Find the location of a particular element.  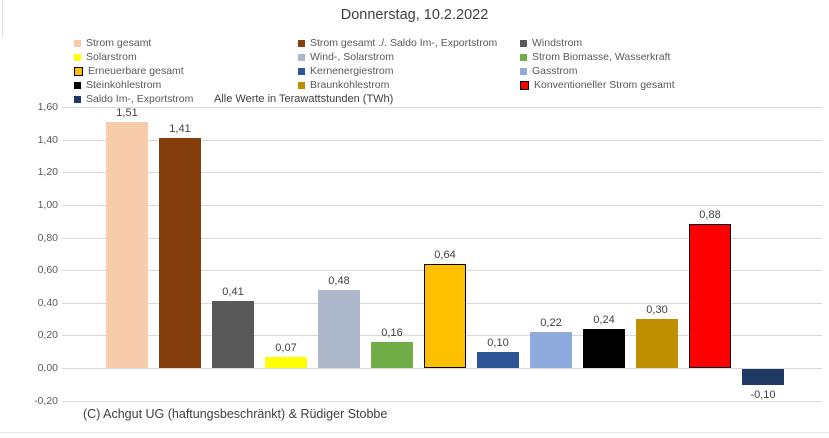

legend-label: Windstrom is located at coordinates (557, 43).